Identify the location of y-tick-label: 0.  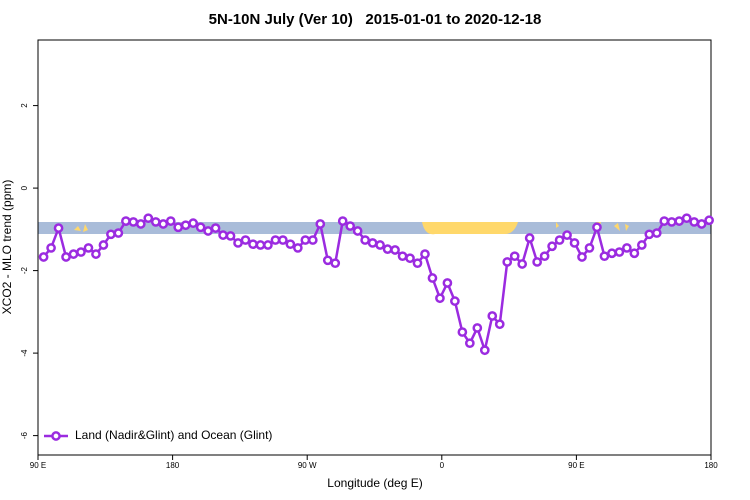
(24, 187).